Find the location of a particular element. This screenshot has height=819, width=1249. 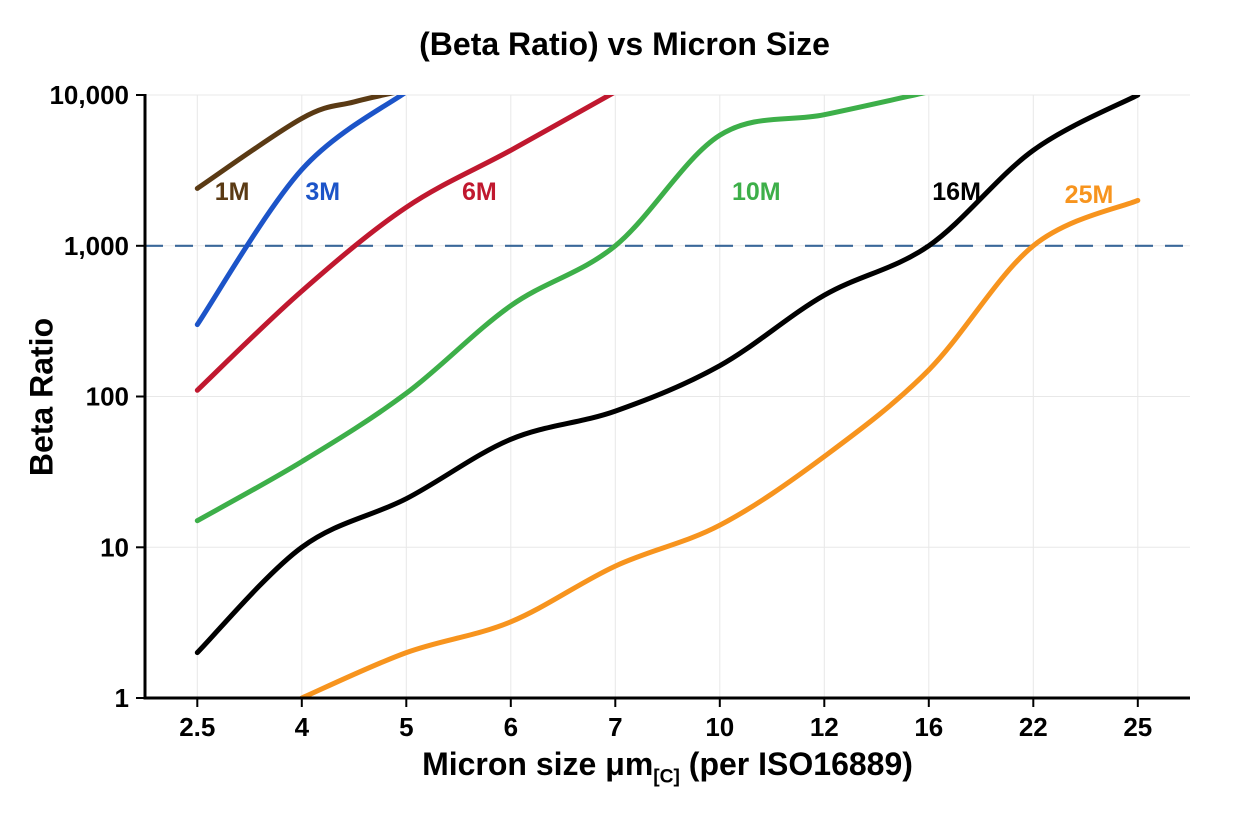

x-tick-label: 2.5 is located at coordinates (197, 727).